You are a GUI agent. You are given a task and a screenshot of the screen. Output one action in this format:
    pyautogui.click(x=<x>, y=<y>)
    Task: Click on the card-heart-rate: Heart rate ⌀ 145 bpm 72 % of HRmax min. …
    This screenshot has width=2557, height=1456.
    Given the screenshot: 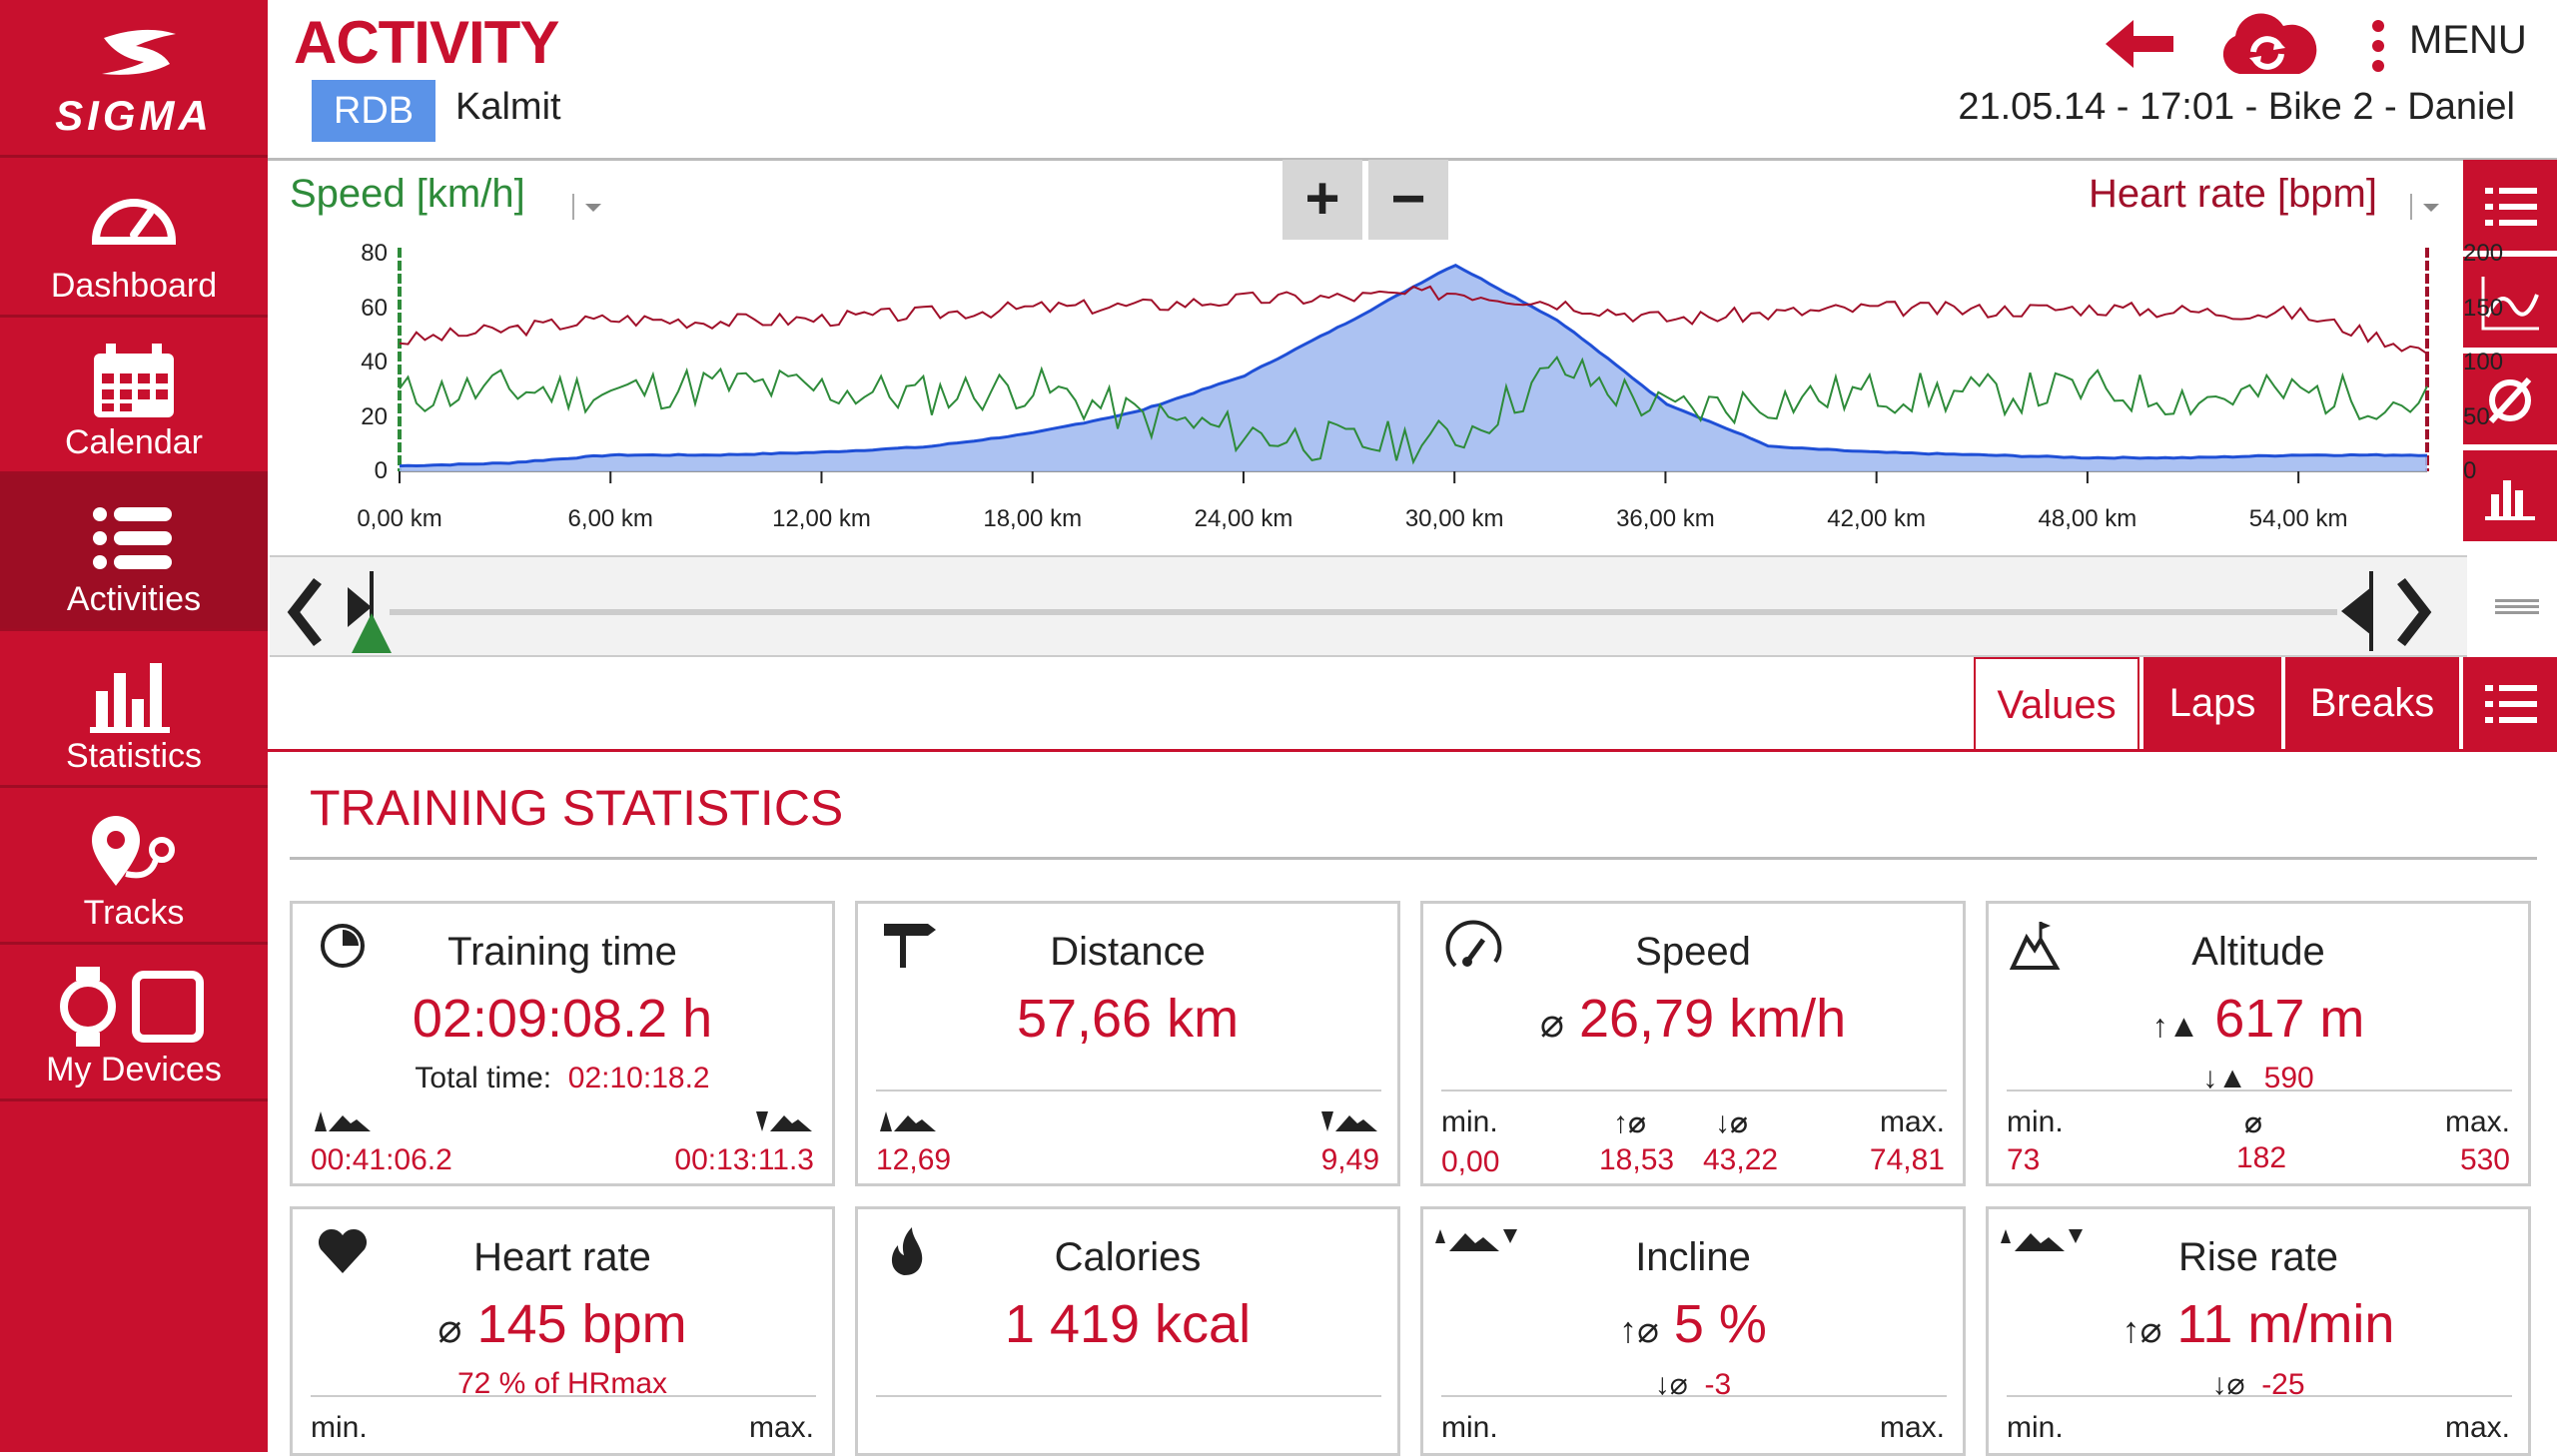 What is the action you would take?
    pyautogui.click(x=562, y=1331)
    